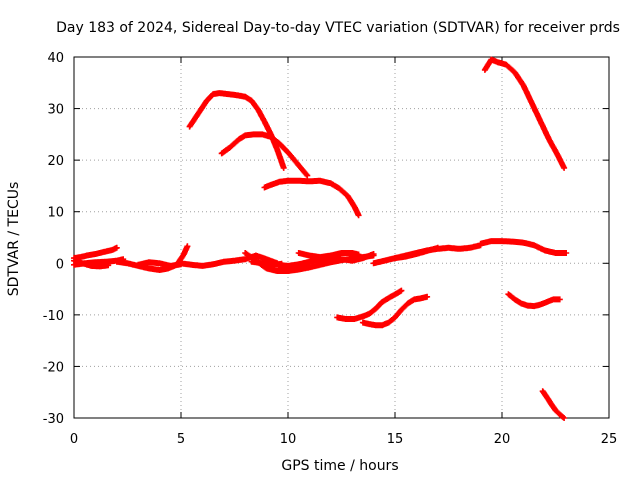 The image size is (640, 480). What do you see at coordinates (60, 264) in the screenshot?
I see `y-tick-label: 0` at bounding box center [60, 264].